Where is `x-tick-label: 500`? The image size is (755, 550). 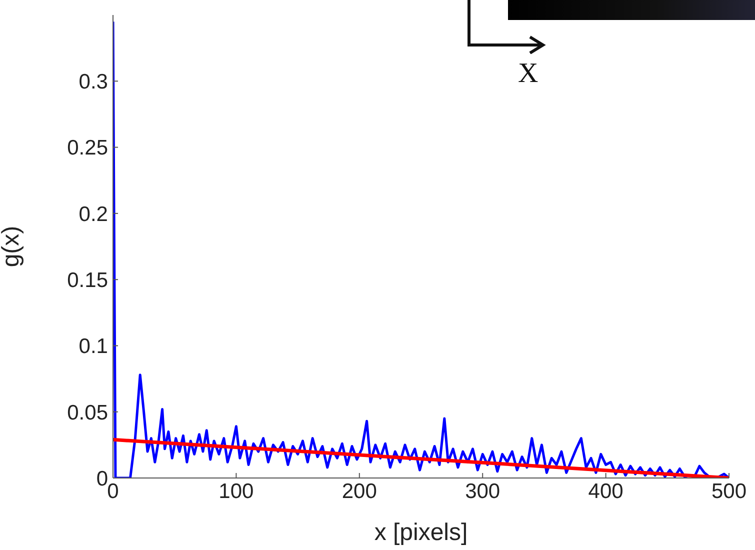 x-tick-label: 500 is located at coordinates (729, 491).